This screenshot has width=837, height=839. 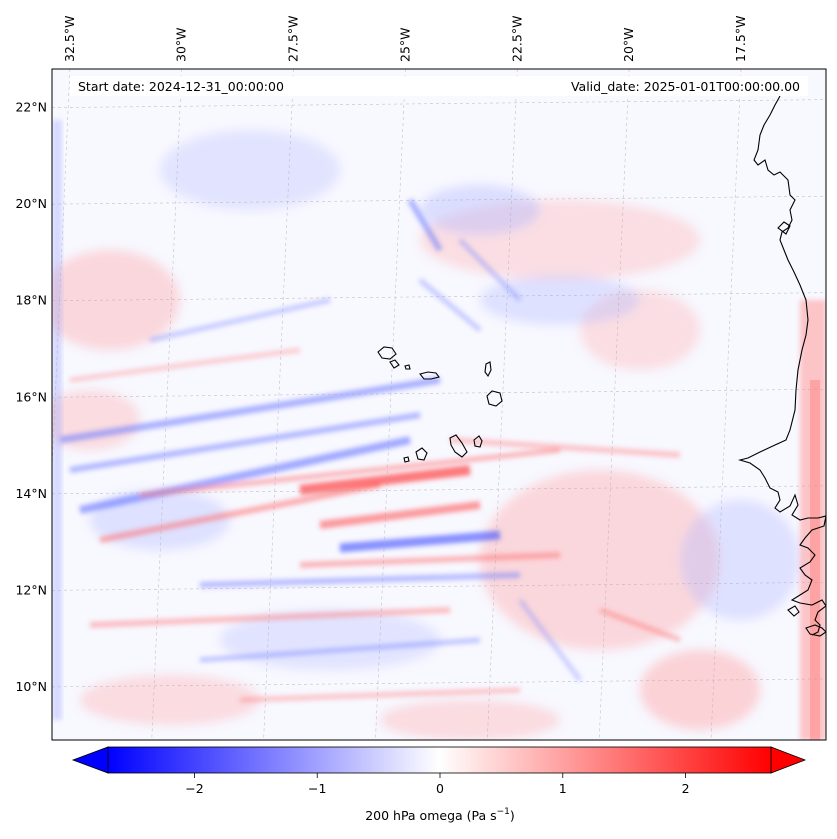 What do you see at coordinates (815, 630) in the screenshot?
I see `coast-island-a` at bounding box center [815, 630].